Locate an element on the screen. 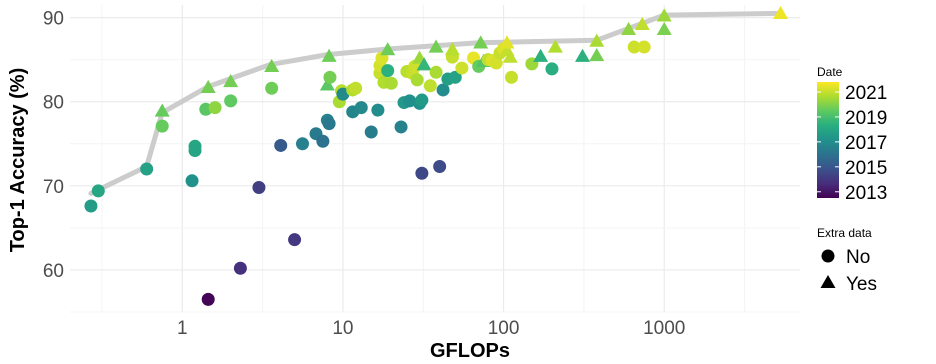  colorbar-label: 2021 is located at coordinates (866, 93).